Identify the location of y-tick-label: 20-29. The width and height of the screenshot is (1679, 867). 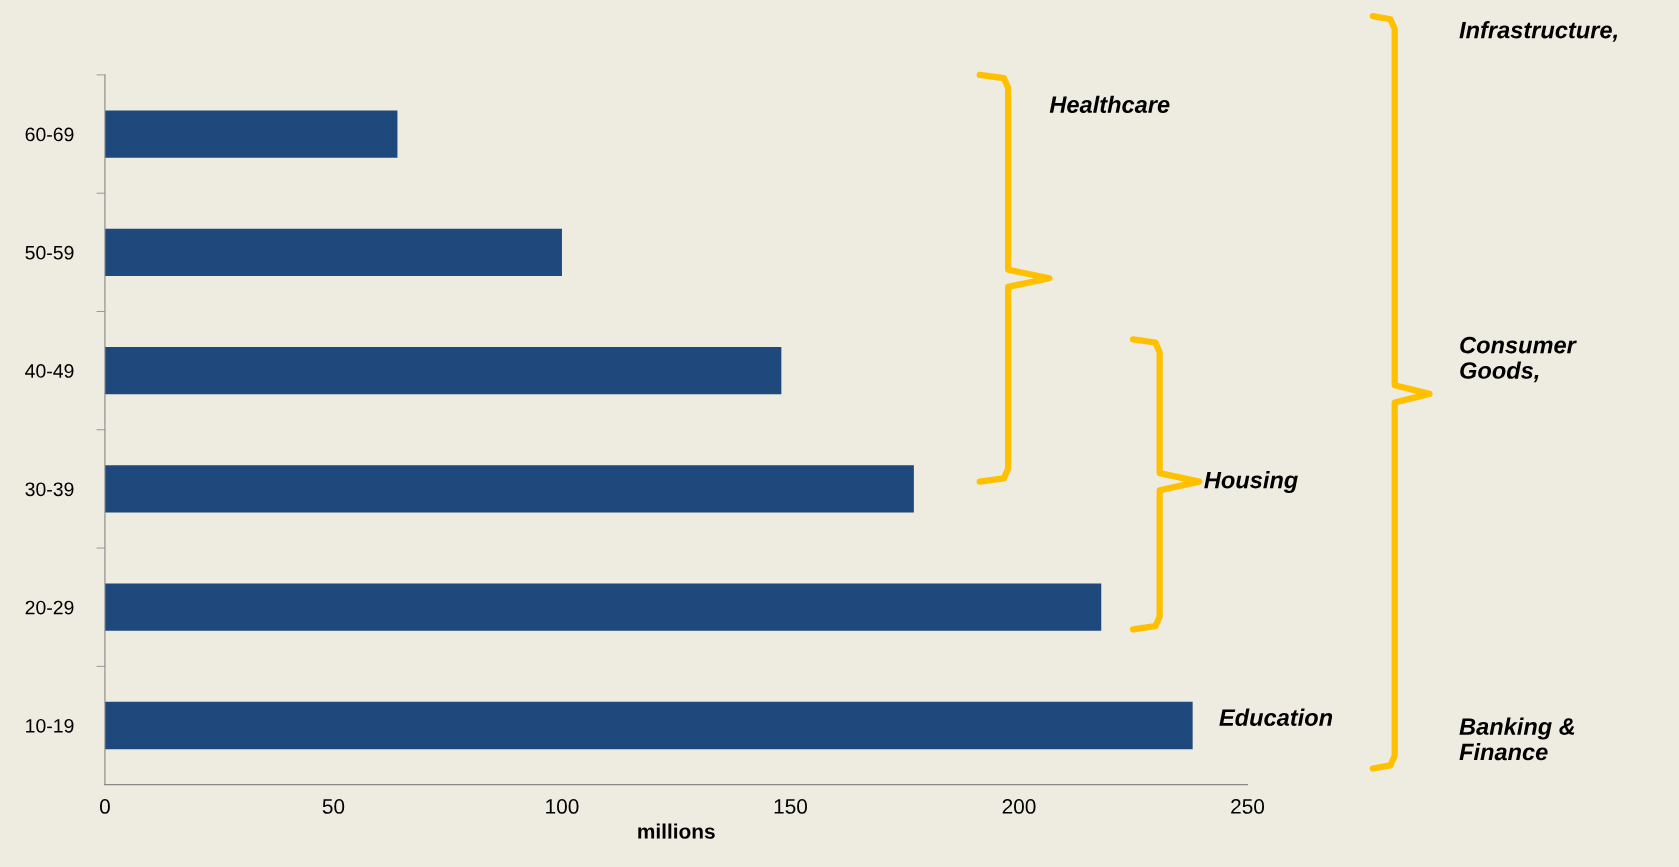
(49, 607).